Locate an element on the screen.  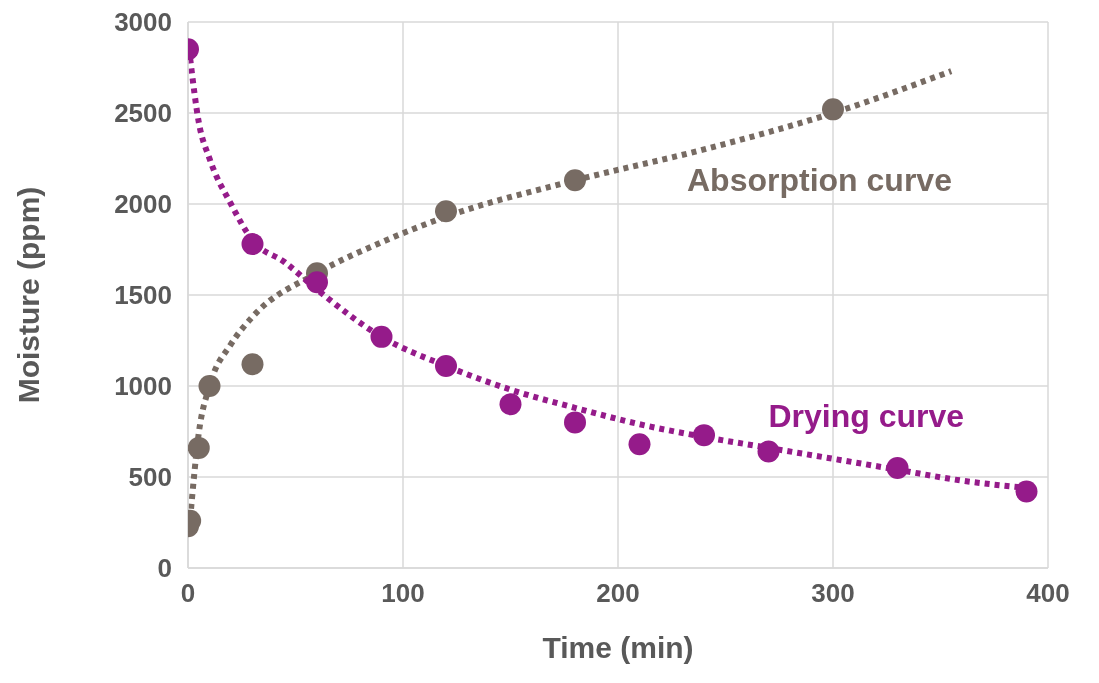
x-tick-label: 200 is located at coordinates (618, 593).